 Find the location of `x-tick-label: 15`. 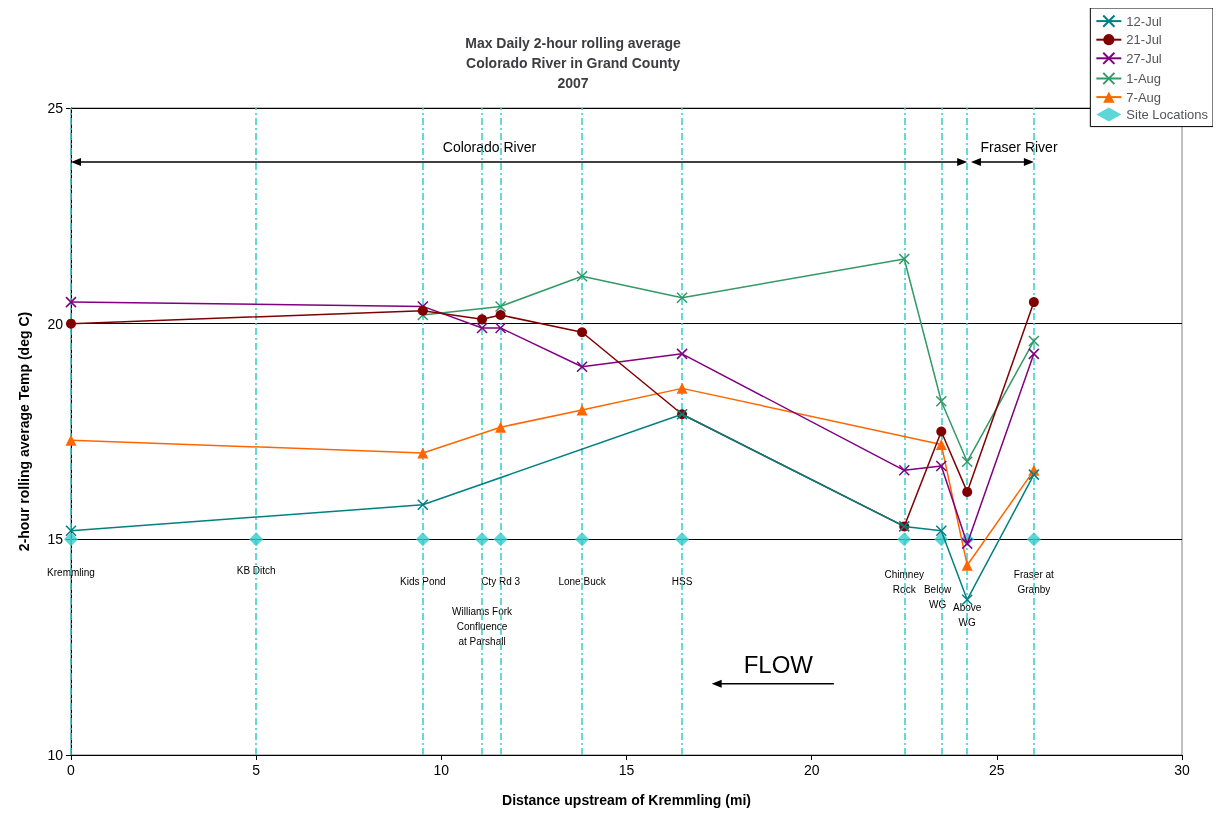

x-tick-label: 15 is located at coordinates (626, 770).